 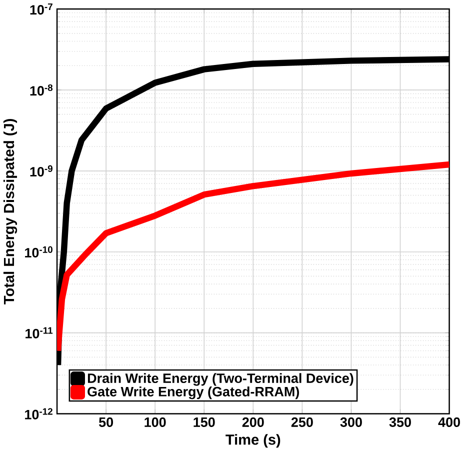 I want to click on x-tick-label: 300, so click(x=351, y=422).